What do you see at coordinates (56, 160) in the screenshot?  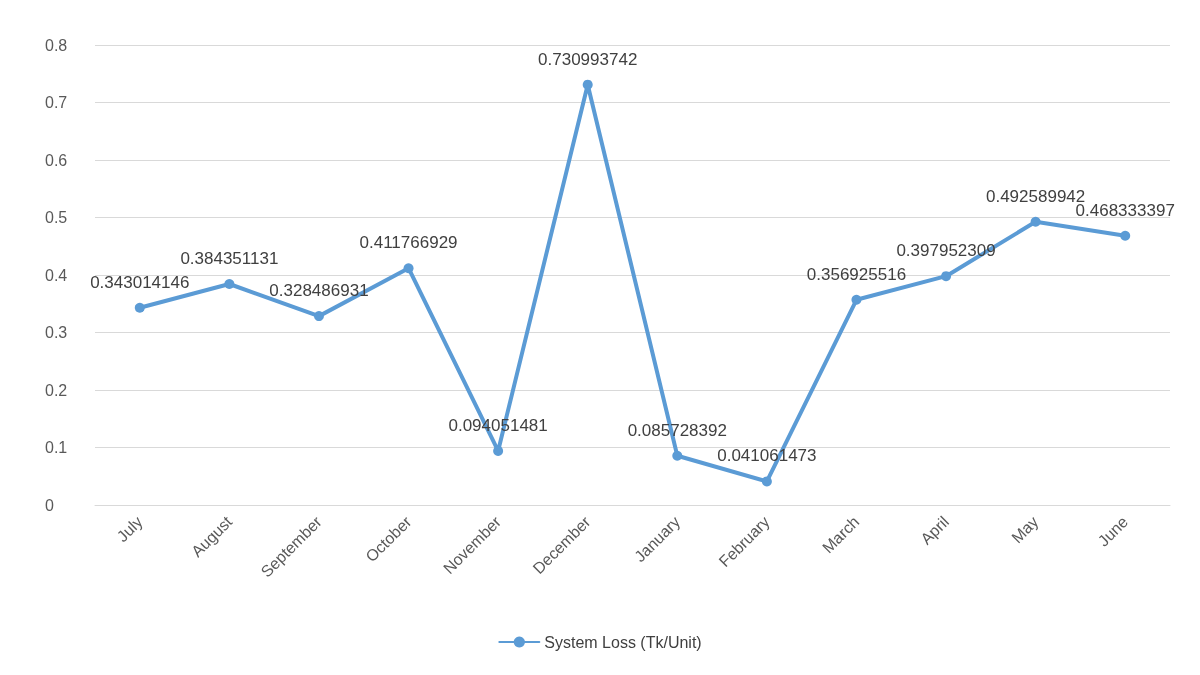 I see `y-tick-label: 0.6` at bounding box center [56, 160].